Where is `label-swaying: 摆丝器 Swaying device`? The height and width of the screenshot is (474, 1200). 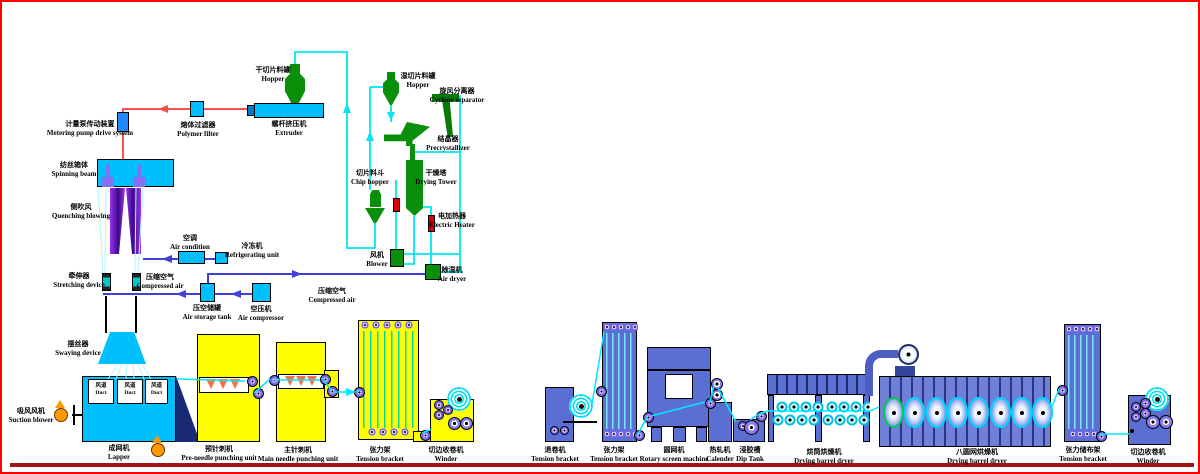 label-swaying: 摆丝器 Swaying device is located at coordinates (78, 348).